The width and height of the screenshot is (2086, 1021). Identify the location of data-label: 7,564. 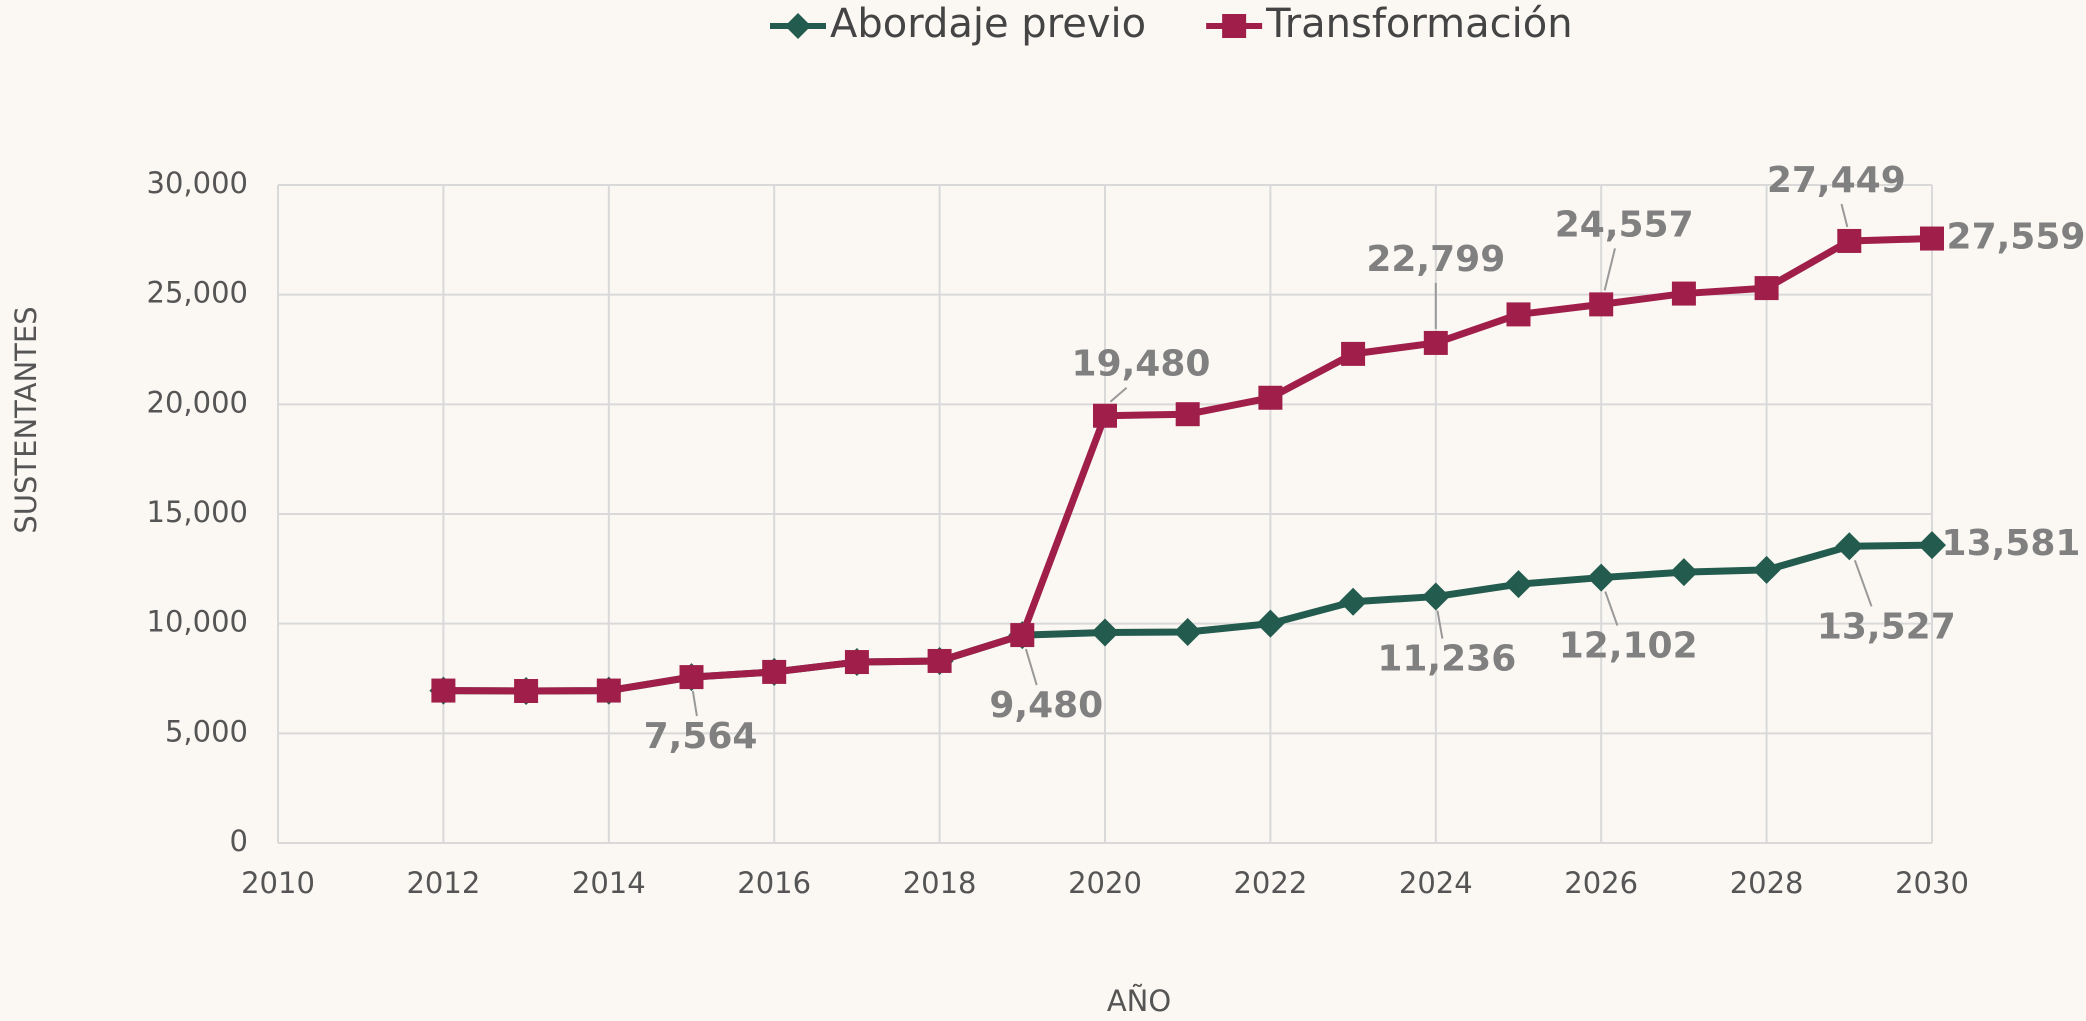
(701, 736).